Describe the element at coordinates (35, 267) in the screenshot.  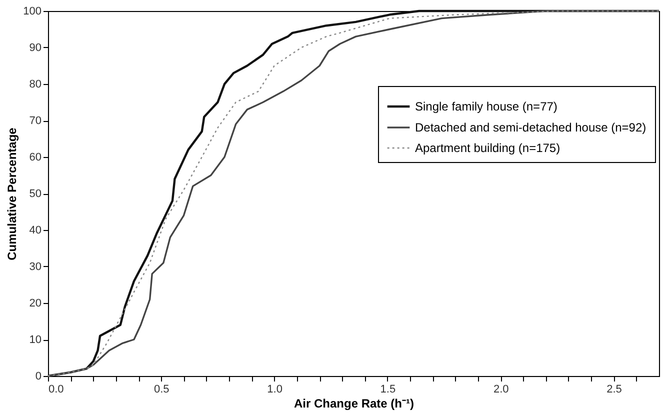
I see `y-tick-label: 30` at that location.